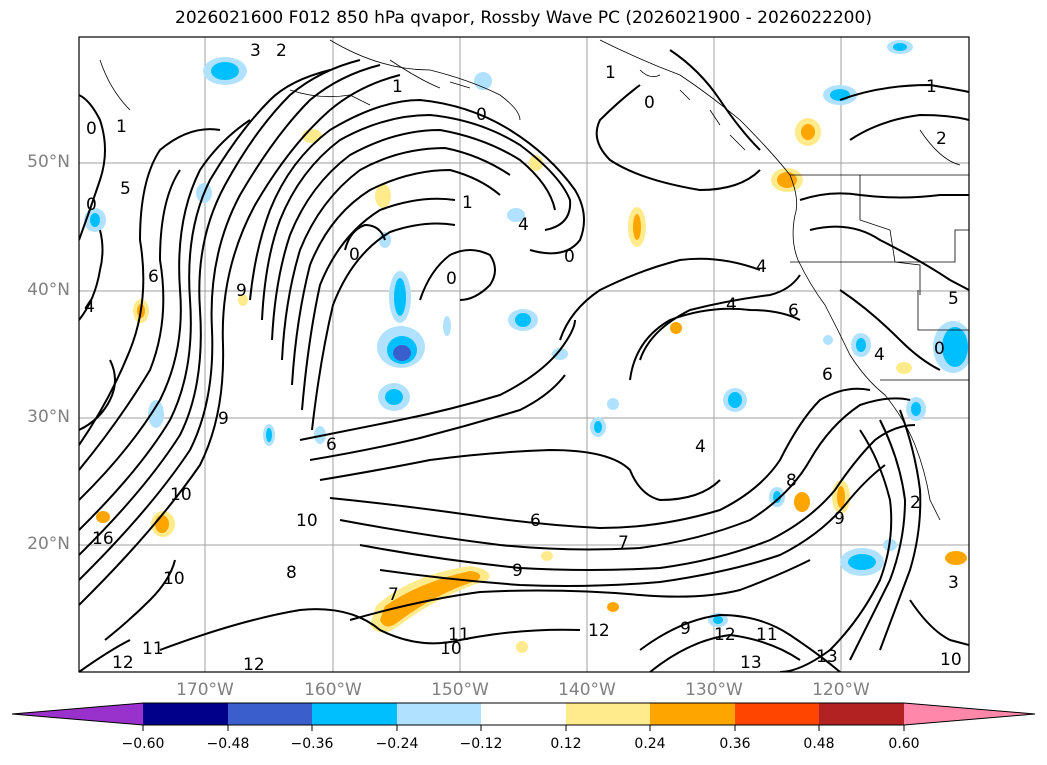  I want to click on colorbar-tick-label: 0.48, so click(819, 744).